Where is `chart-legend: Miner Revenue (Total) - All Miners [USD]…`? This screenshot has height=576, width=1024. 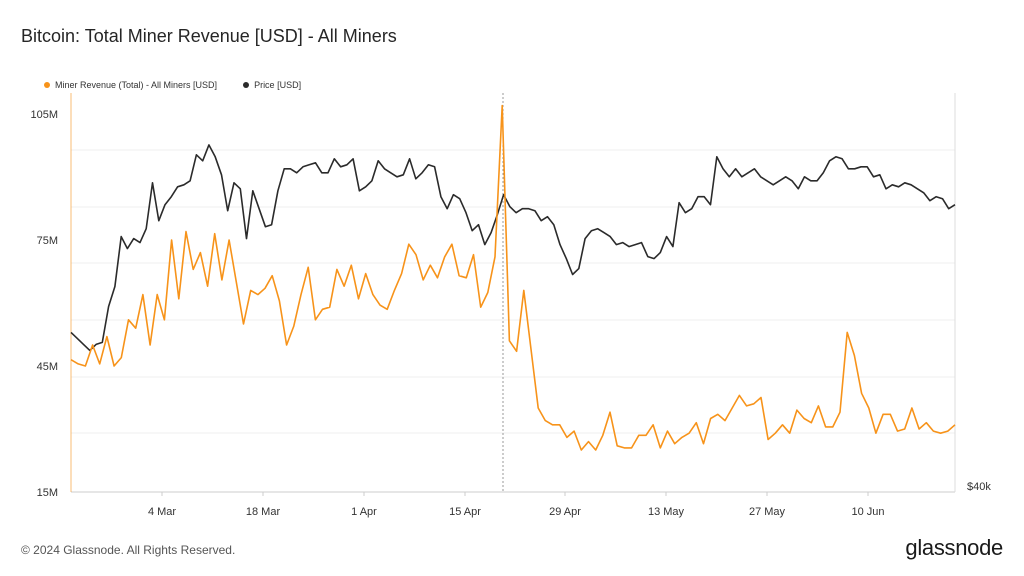 chart-legend: Miner Revenue (Total) - All Miners [USD]… is located at coordinates (172, 85).